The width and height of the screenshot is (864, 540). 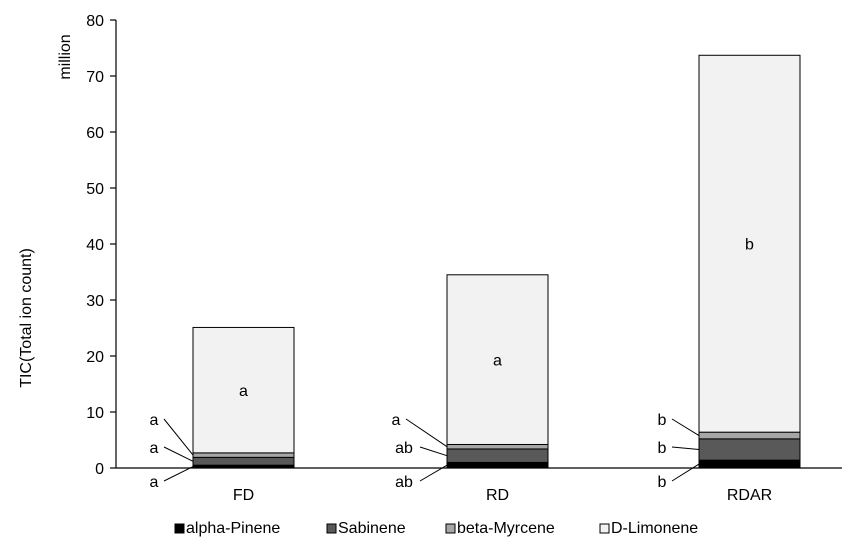 What do you see at coordinates (749, 495) in the screenshot?
I see `x-category-label: RDAR` at bounding box center [749, 495].